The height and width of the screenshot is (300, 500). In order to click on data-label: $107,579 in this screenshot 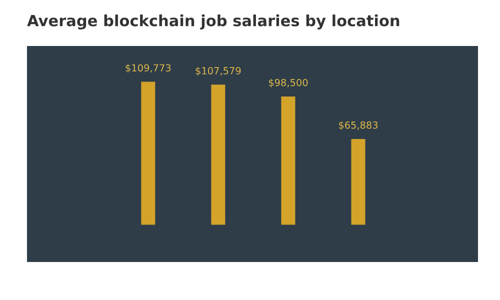, I will do `click(218, 71)`.